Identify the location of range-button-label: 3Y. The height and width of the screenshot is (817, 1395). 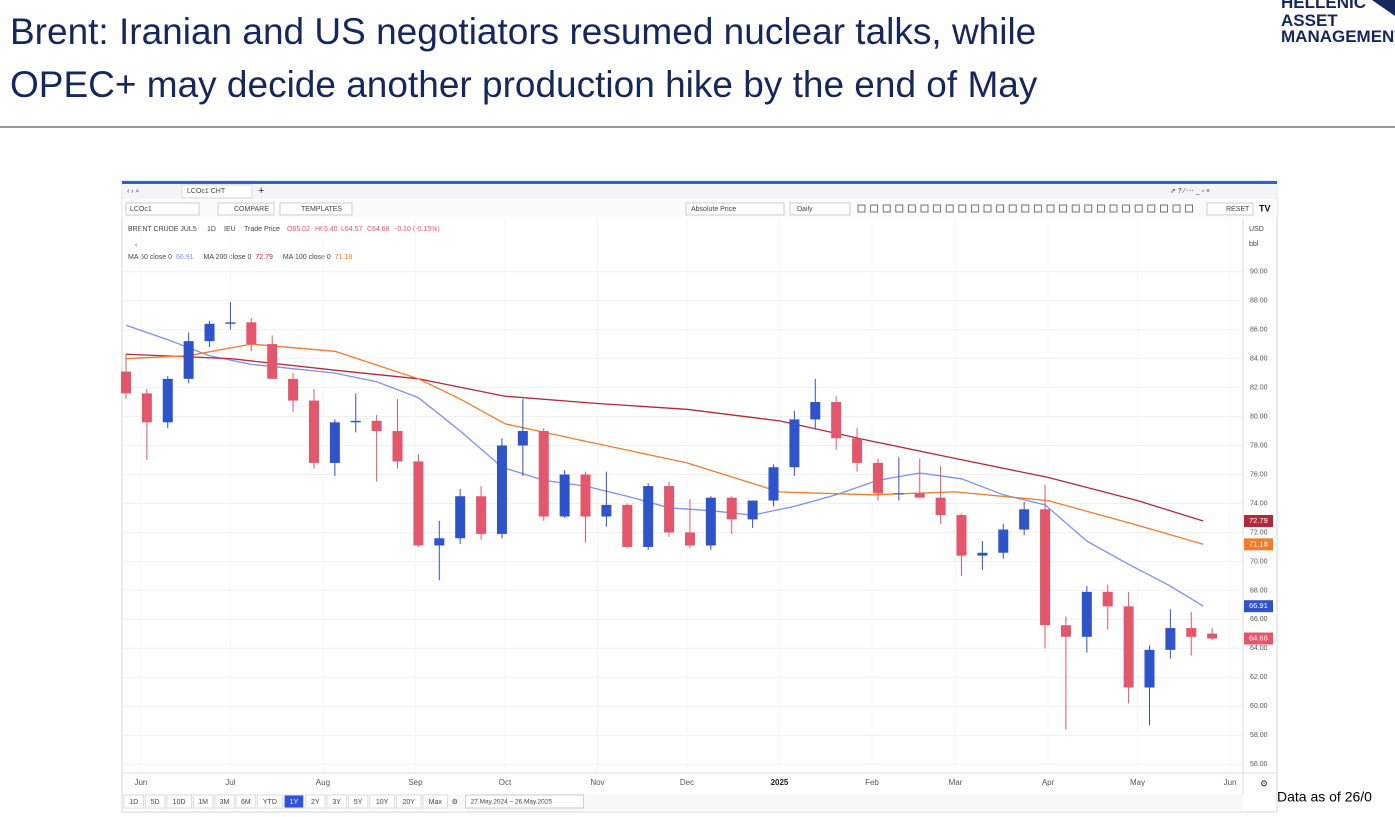
(336, 802).